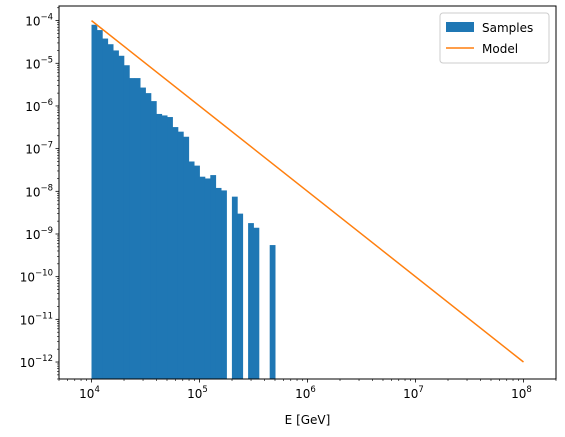 This screenshot has height=437, width=565. Describe the element at coordinates (39, 234) in the screenshot. I see `tick-label: 10⁻⁹` at that location.